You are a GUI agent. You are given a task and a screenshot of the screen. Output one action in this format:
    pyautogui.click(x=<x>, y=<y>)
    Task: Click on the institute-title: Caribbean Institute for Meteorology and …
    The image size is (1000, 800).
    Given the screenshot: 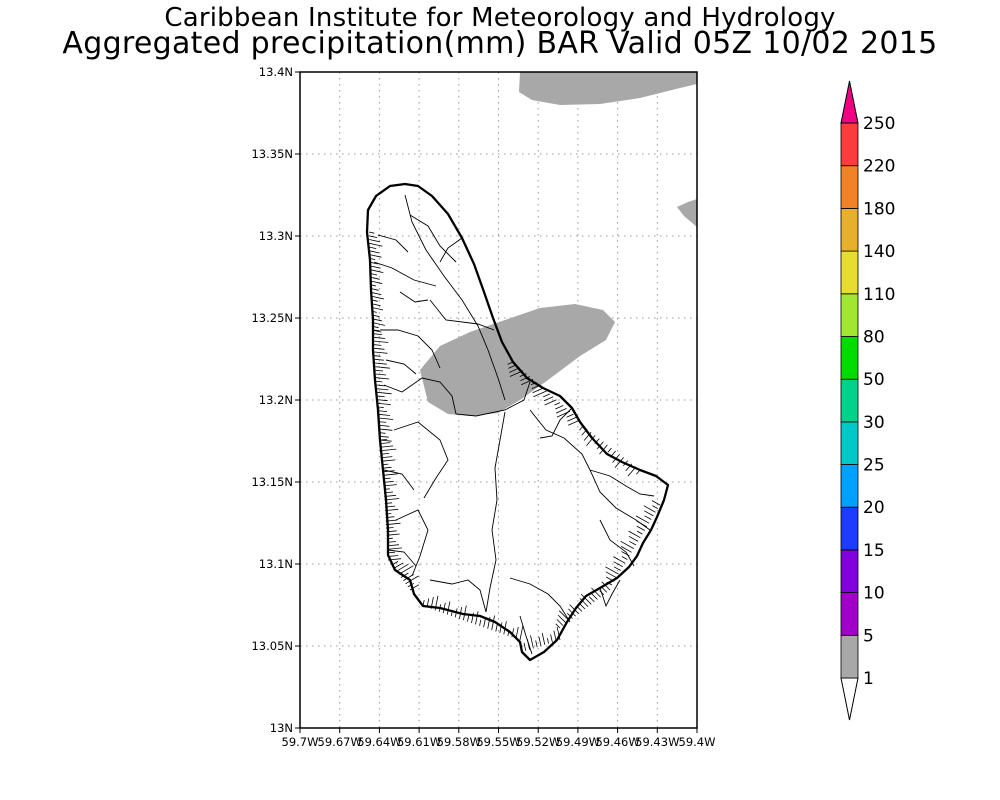 What is the action you would take?
    pyautogui.click(x=500, y=18)
    